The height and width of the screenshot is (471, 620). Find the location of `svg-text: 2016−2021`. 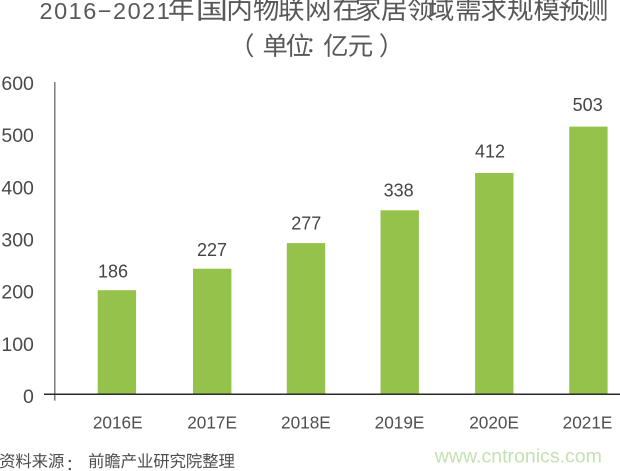

svg-text: 2016−2021 is located at coordinates (106, 12).